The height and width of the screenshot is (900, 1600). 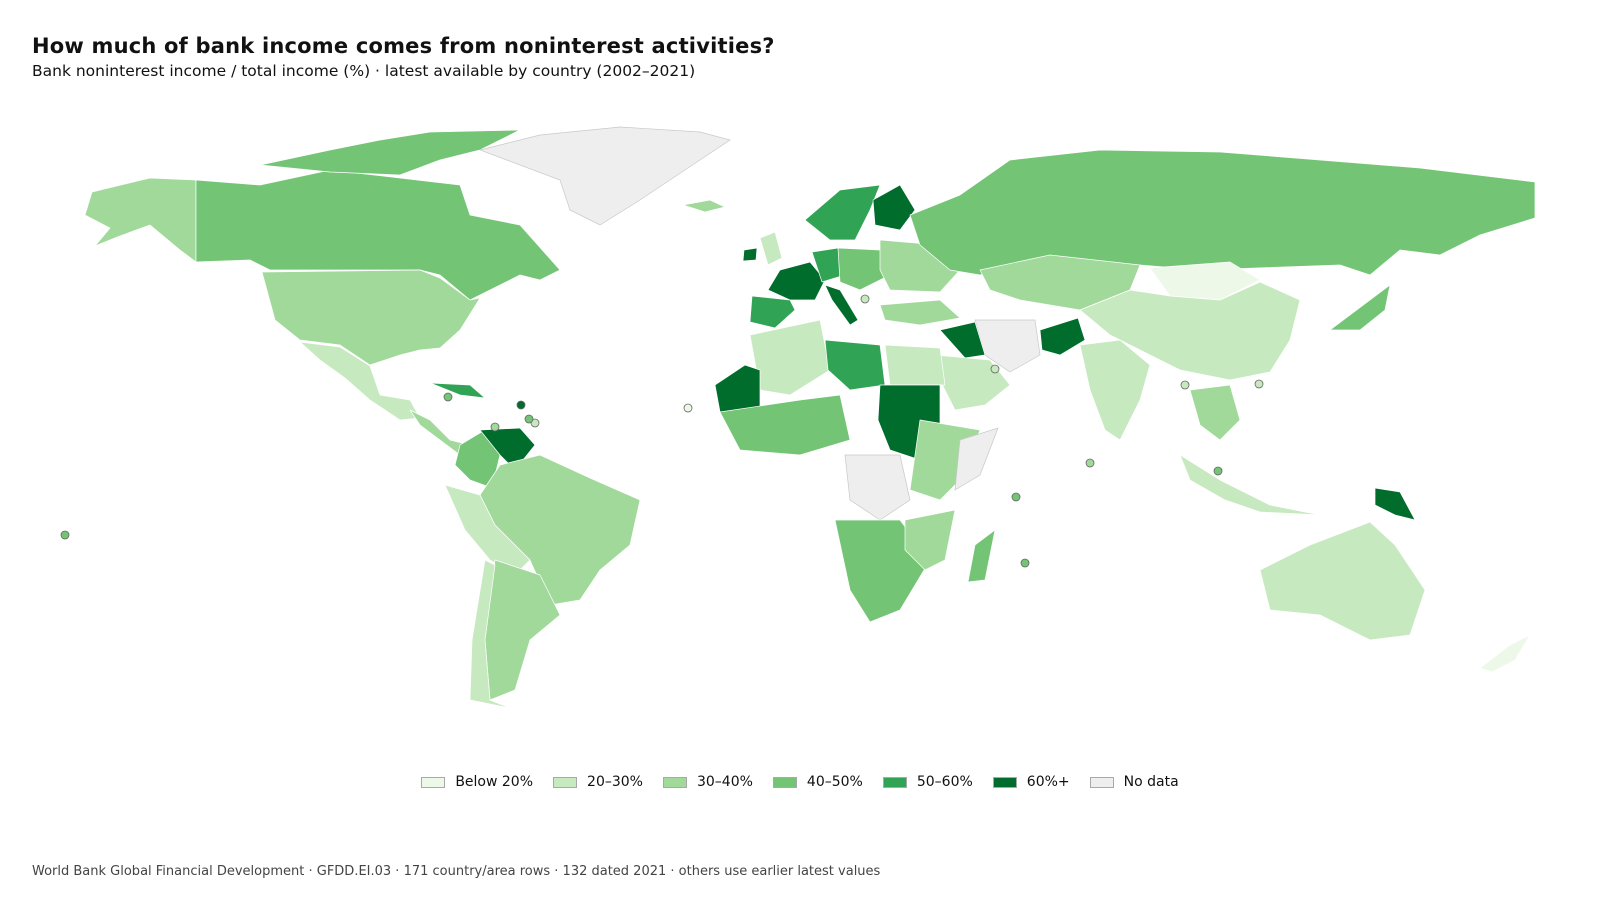 What do you see at coordinates (944, 782) in the screenshot?
I see `legend-label: 50–60%` at bounding box center [944, 782].